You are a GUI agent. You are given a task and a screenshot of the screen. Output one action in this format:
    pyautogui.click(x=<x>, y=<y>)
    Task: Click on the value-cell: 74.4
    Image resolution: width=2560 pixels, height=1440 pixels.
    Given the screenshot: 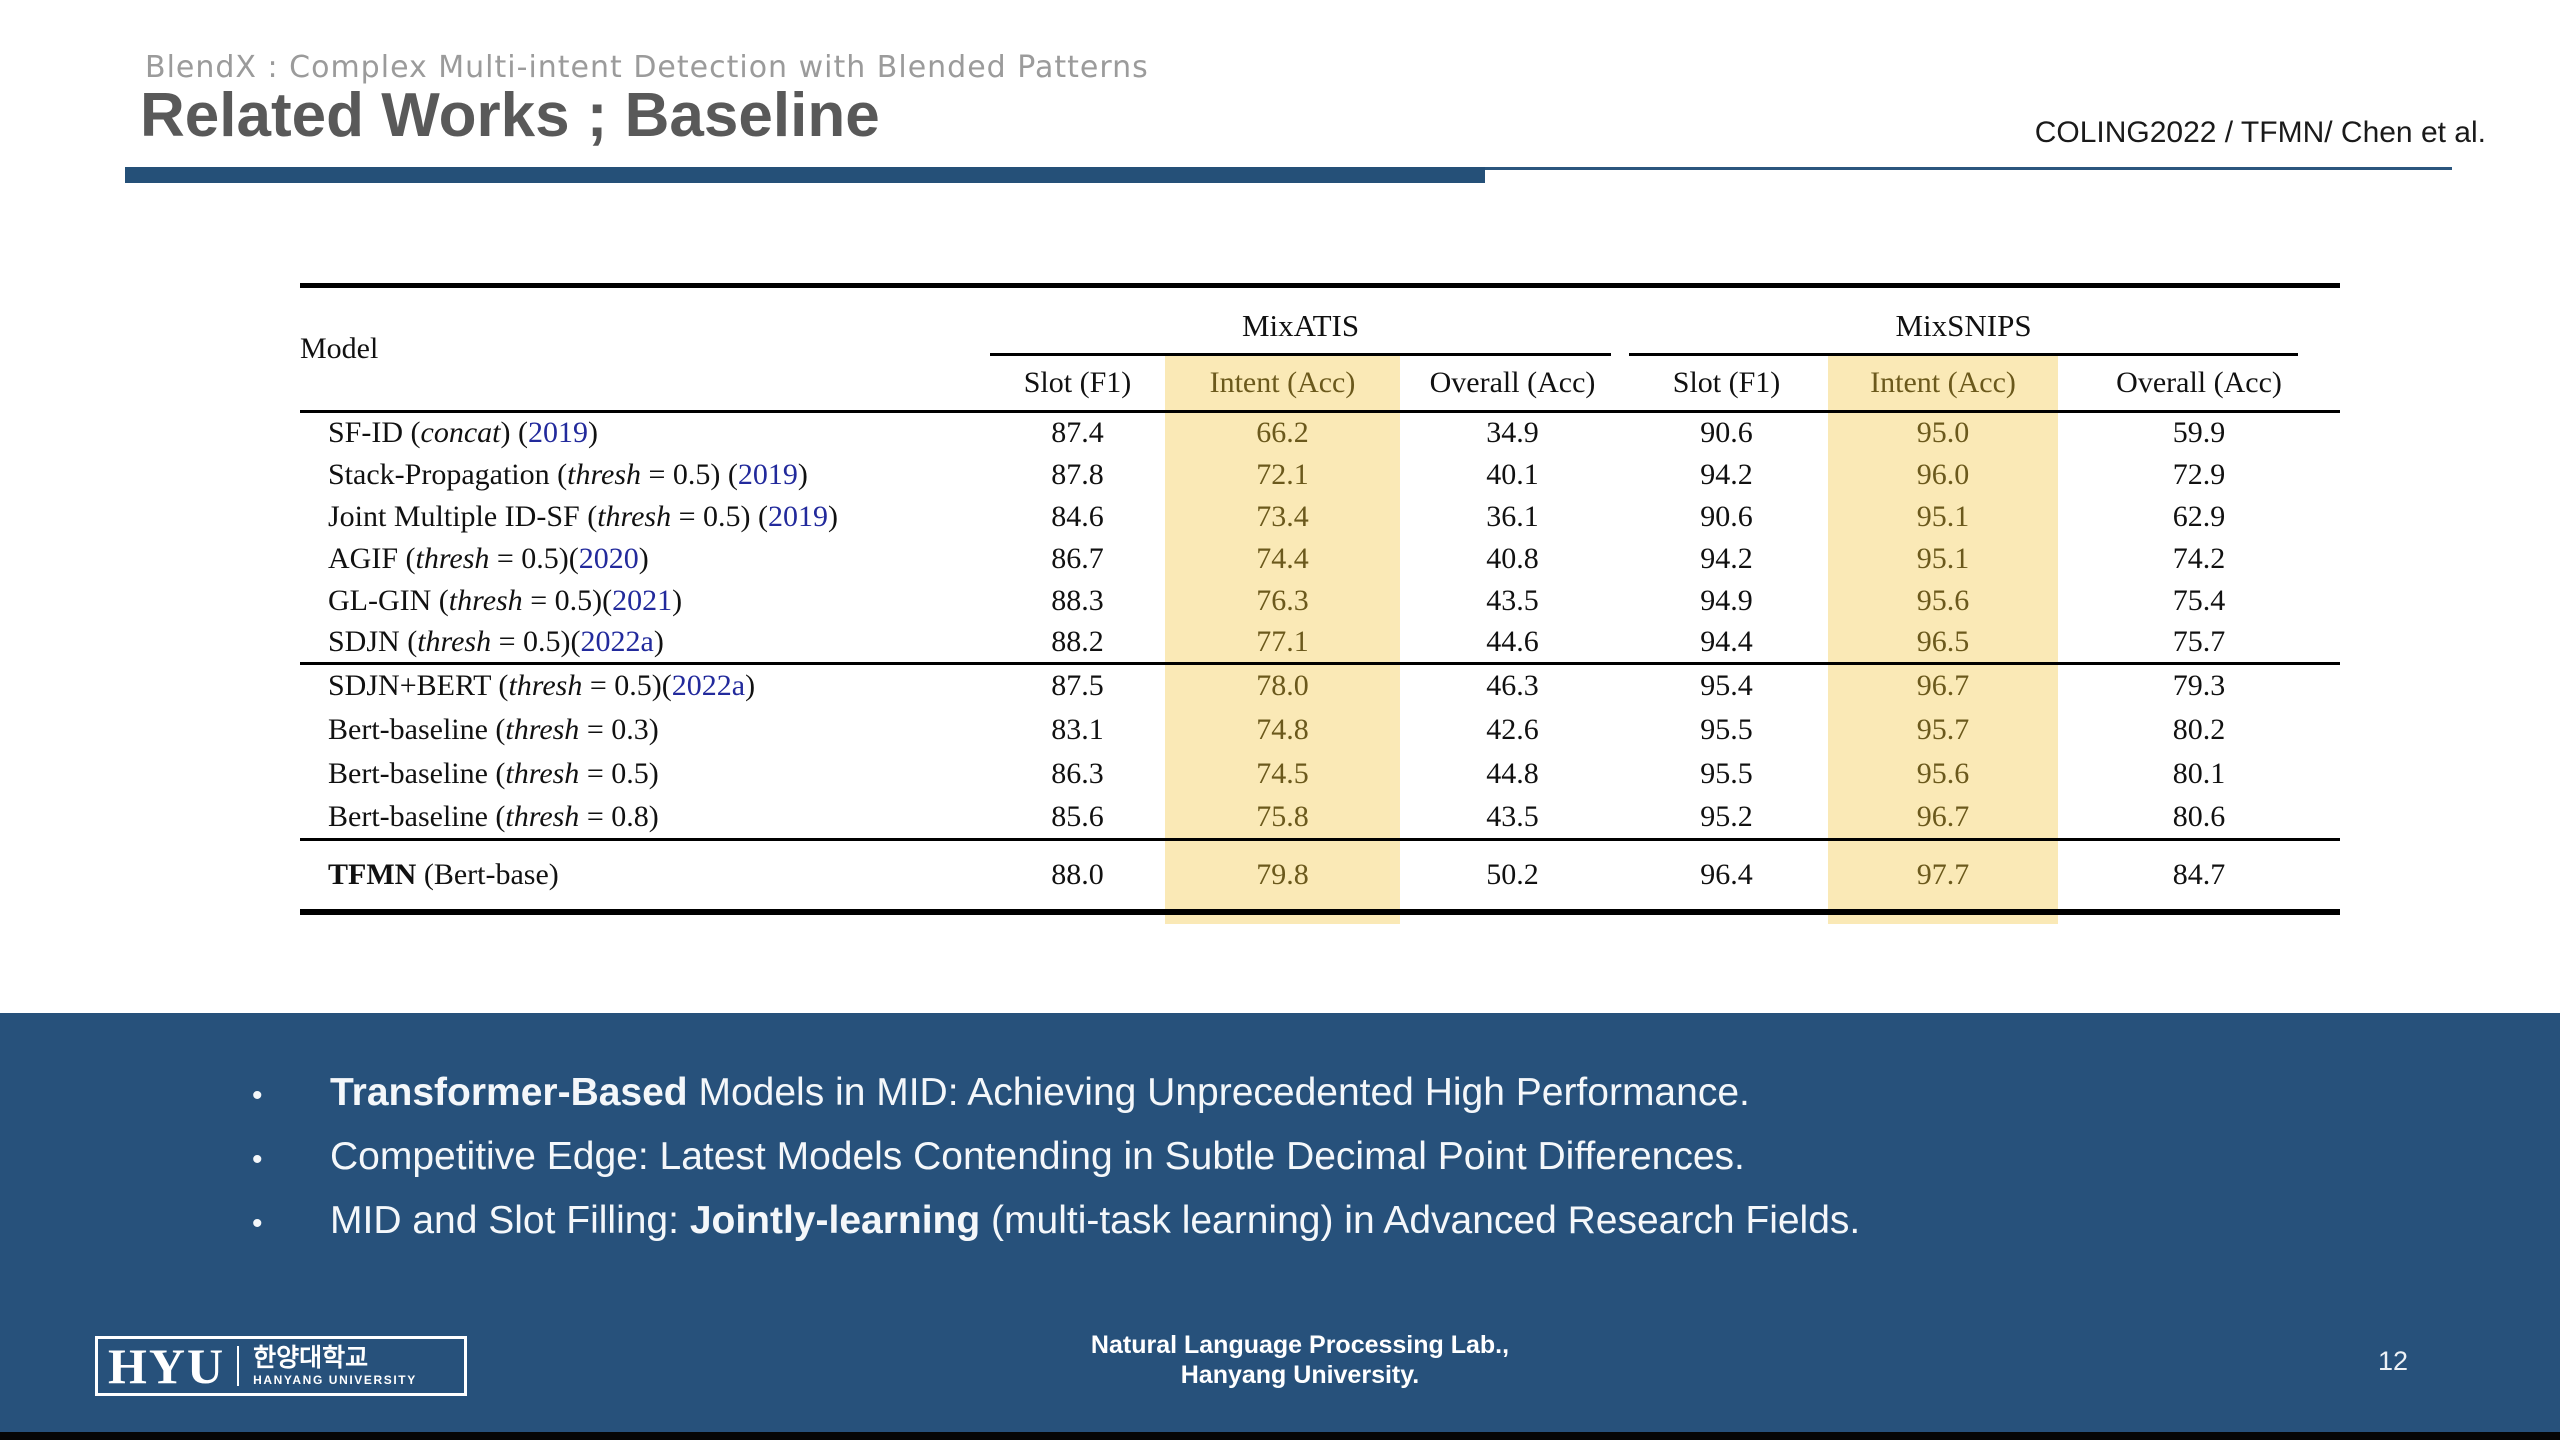 What is the action you would take?
    pyautogui.click(x=1282, y=558)
    